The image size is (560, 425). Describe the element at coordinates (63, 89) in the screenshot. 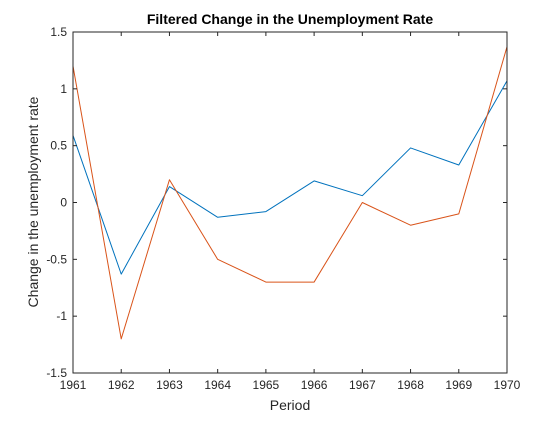

I see `y-tick-label: 1` at that location.